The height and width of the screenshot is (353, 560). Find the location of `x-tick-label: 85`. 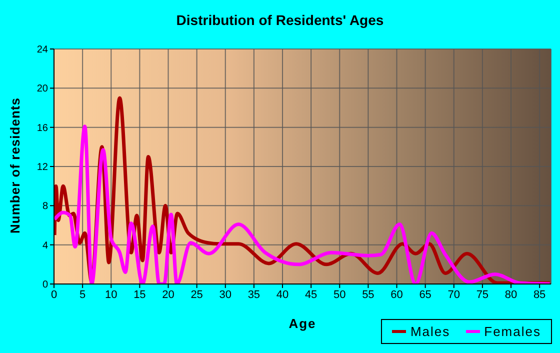

x-tick-label: 85 is located at coordinates (539, 294).